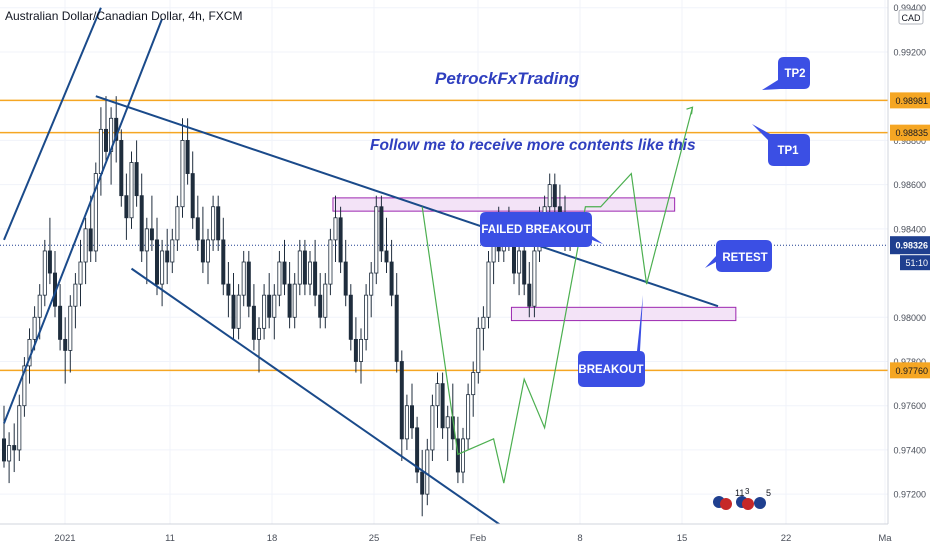 This screenshot has height=550, width=932. What do you see at coordinates (885, 538) in the screenshot?
I see `time-tick-8: Ma` at bounding box center [885, 538].